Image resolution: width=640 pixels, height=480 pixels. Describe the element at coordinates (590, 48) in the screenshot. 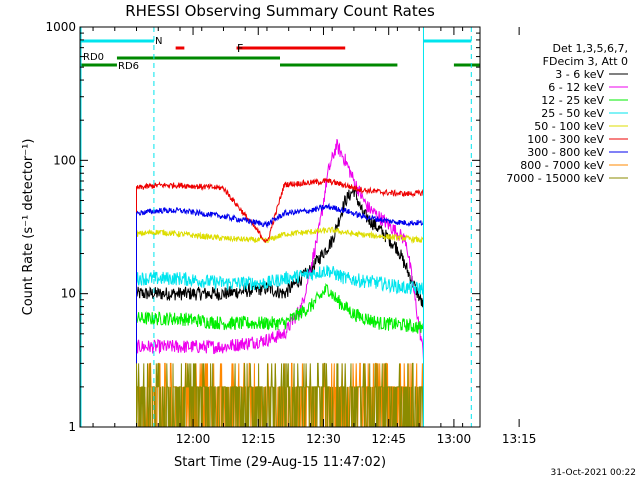

I see `legend-header-line-1: Det 1,3,5,6,7,` at that location.